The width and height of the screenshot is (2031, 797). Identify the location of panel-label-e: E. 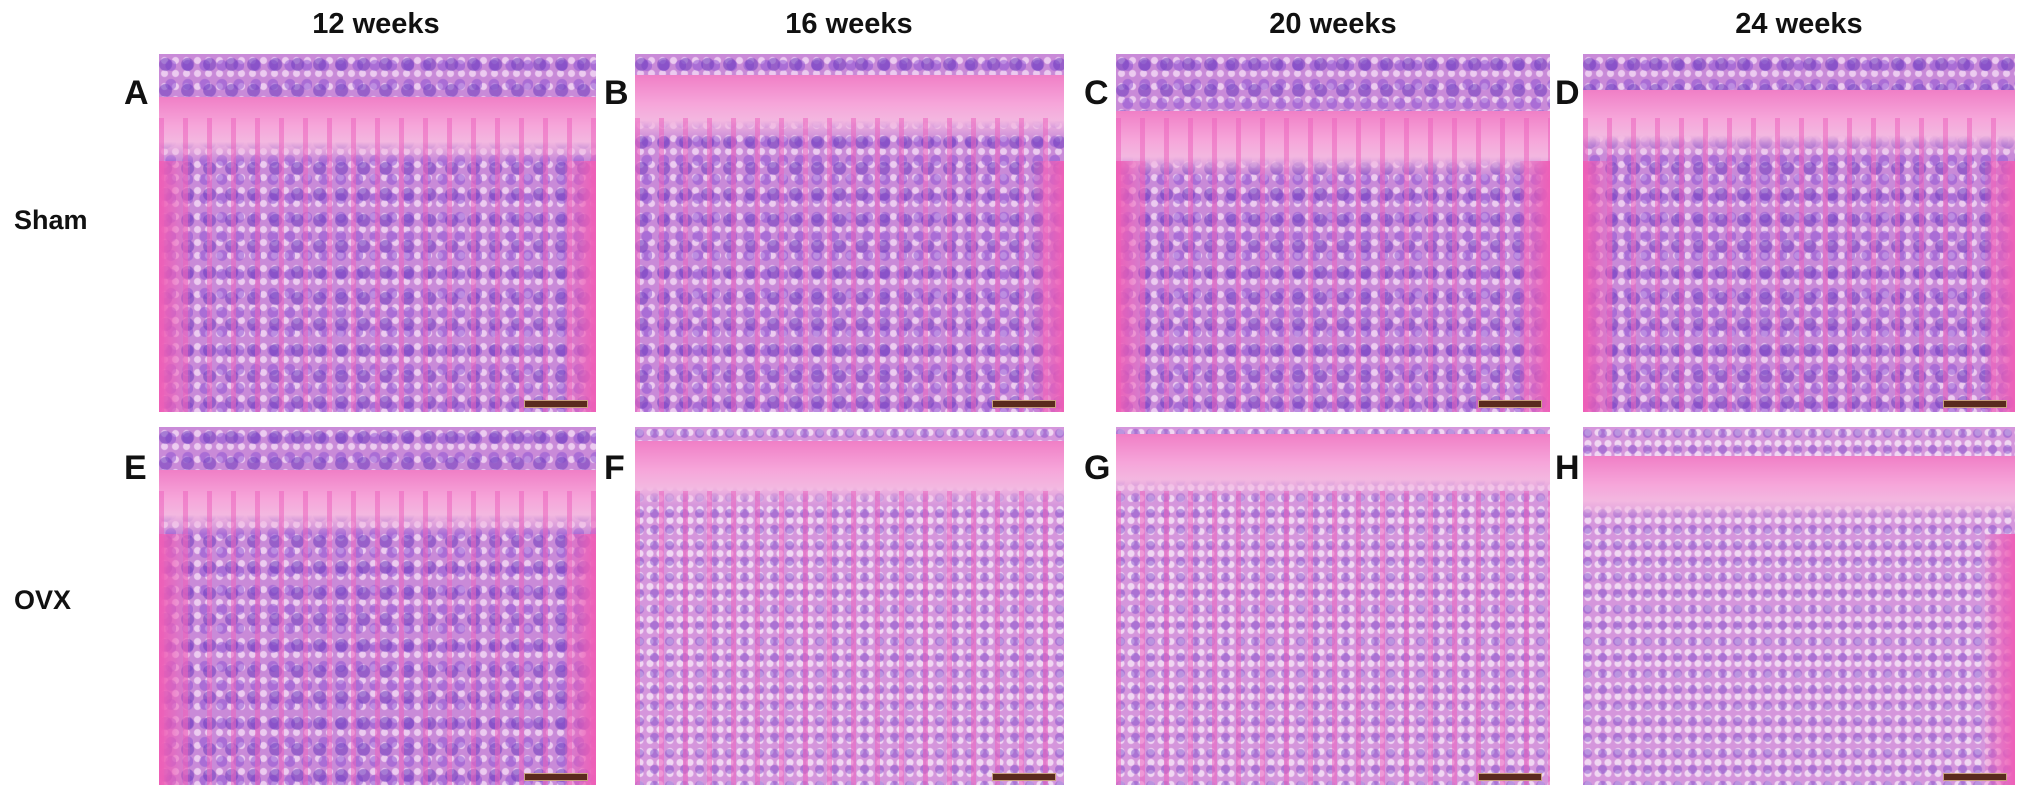
(135, 468).